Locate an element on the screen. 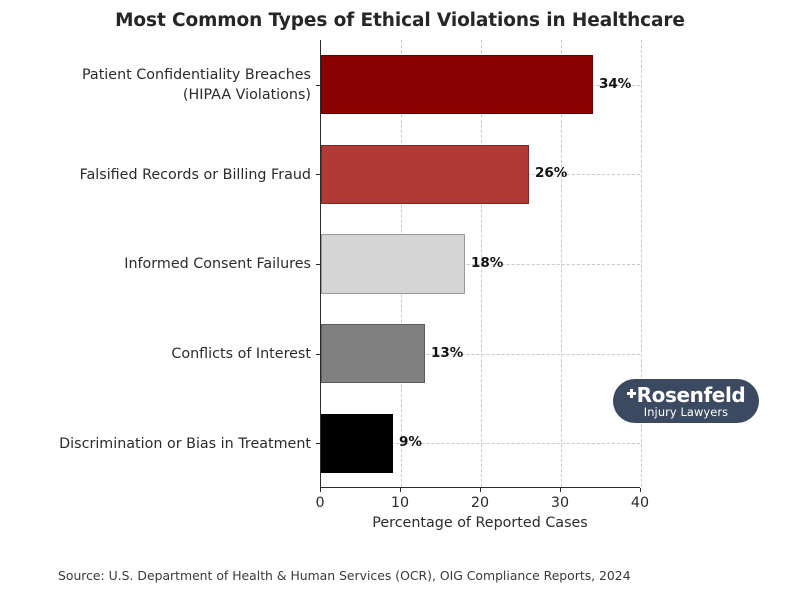 The width and height of the screenshot is (800, 600). y-tick-label: Conflicts of Interest is located at coordinates (241, 353).